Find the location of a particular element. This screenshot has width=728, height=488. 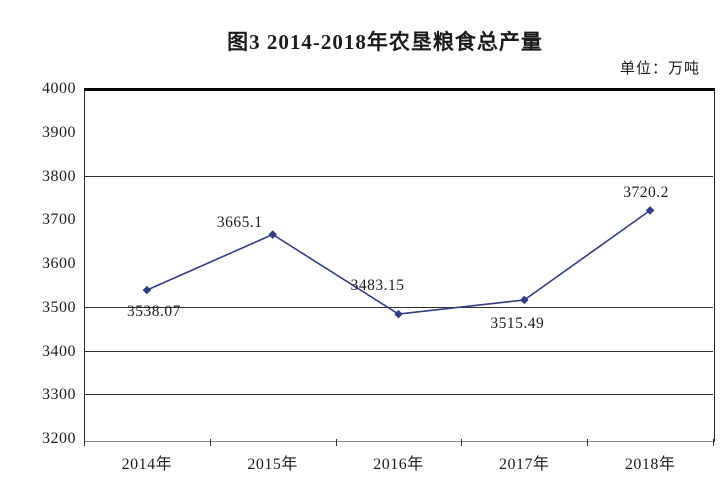

y-axis-tick-label: 4000 is located at coordinates (59, 88).